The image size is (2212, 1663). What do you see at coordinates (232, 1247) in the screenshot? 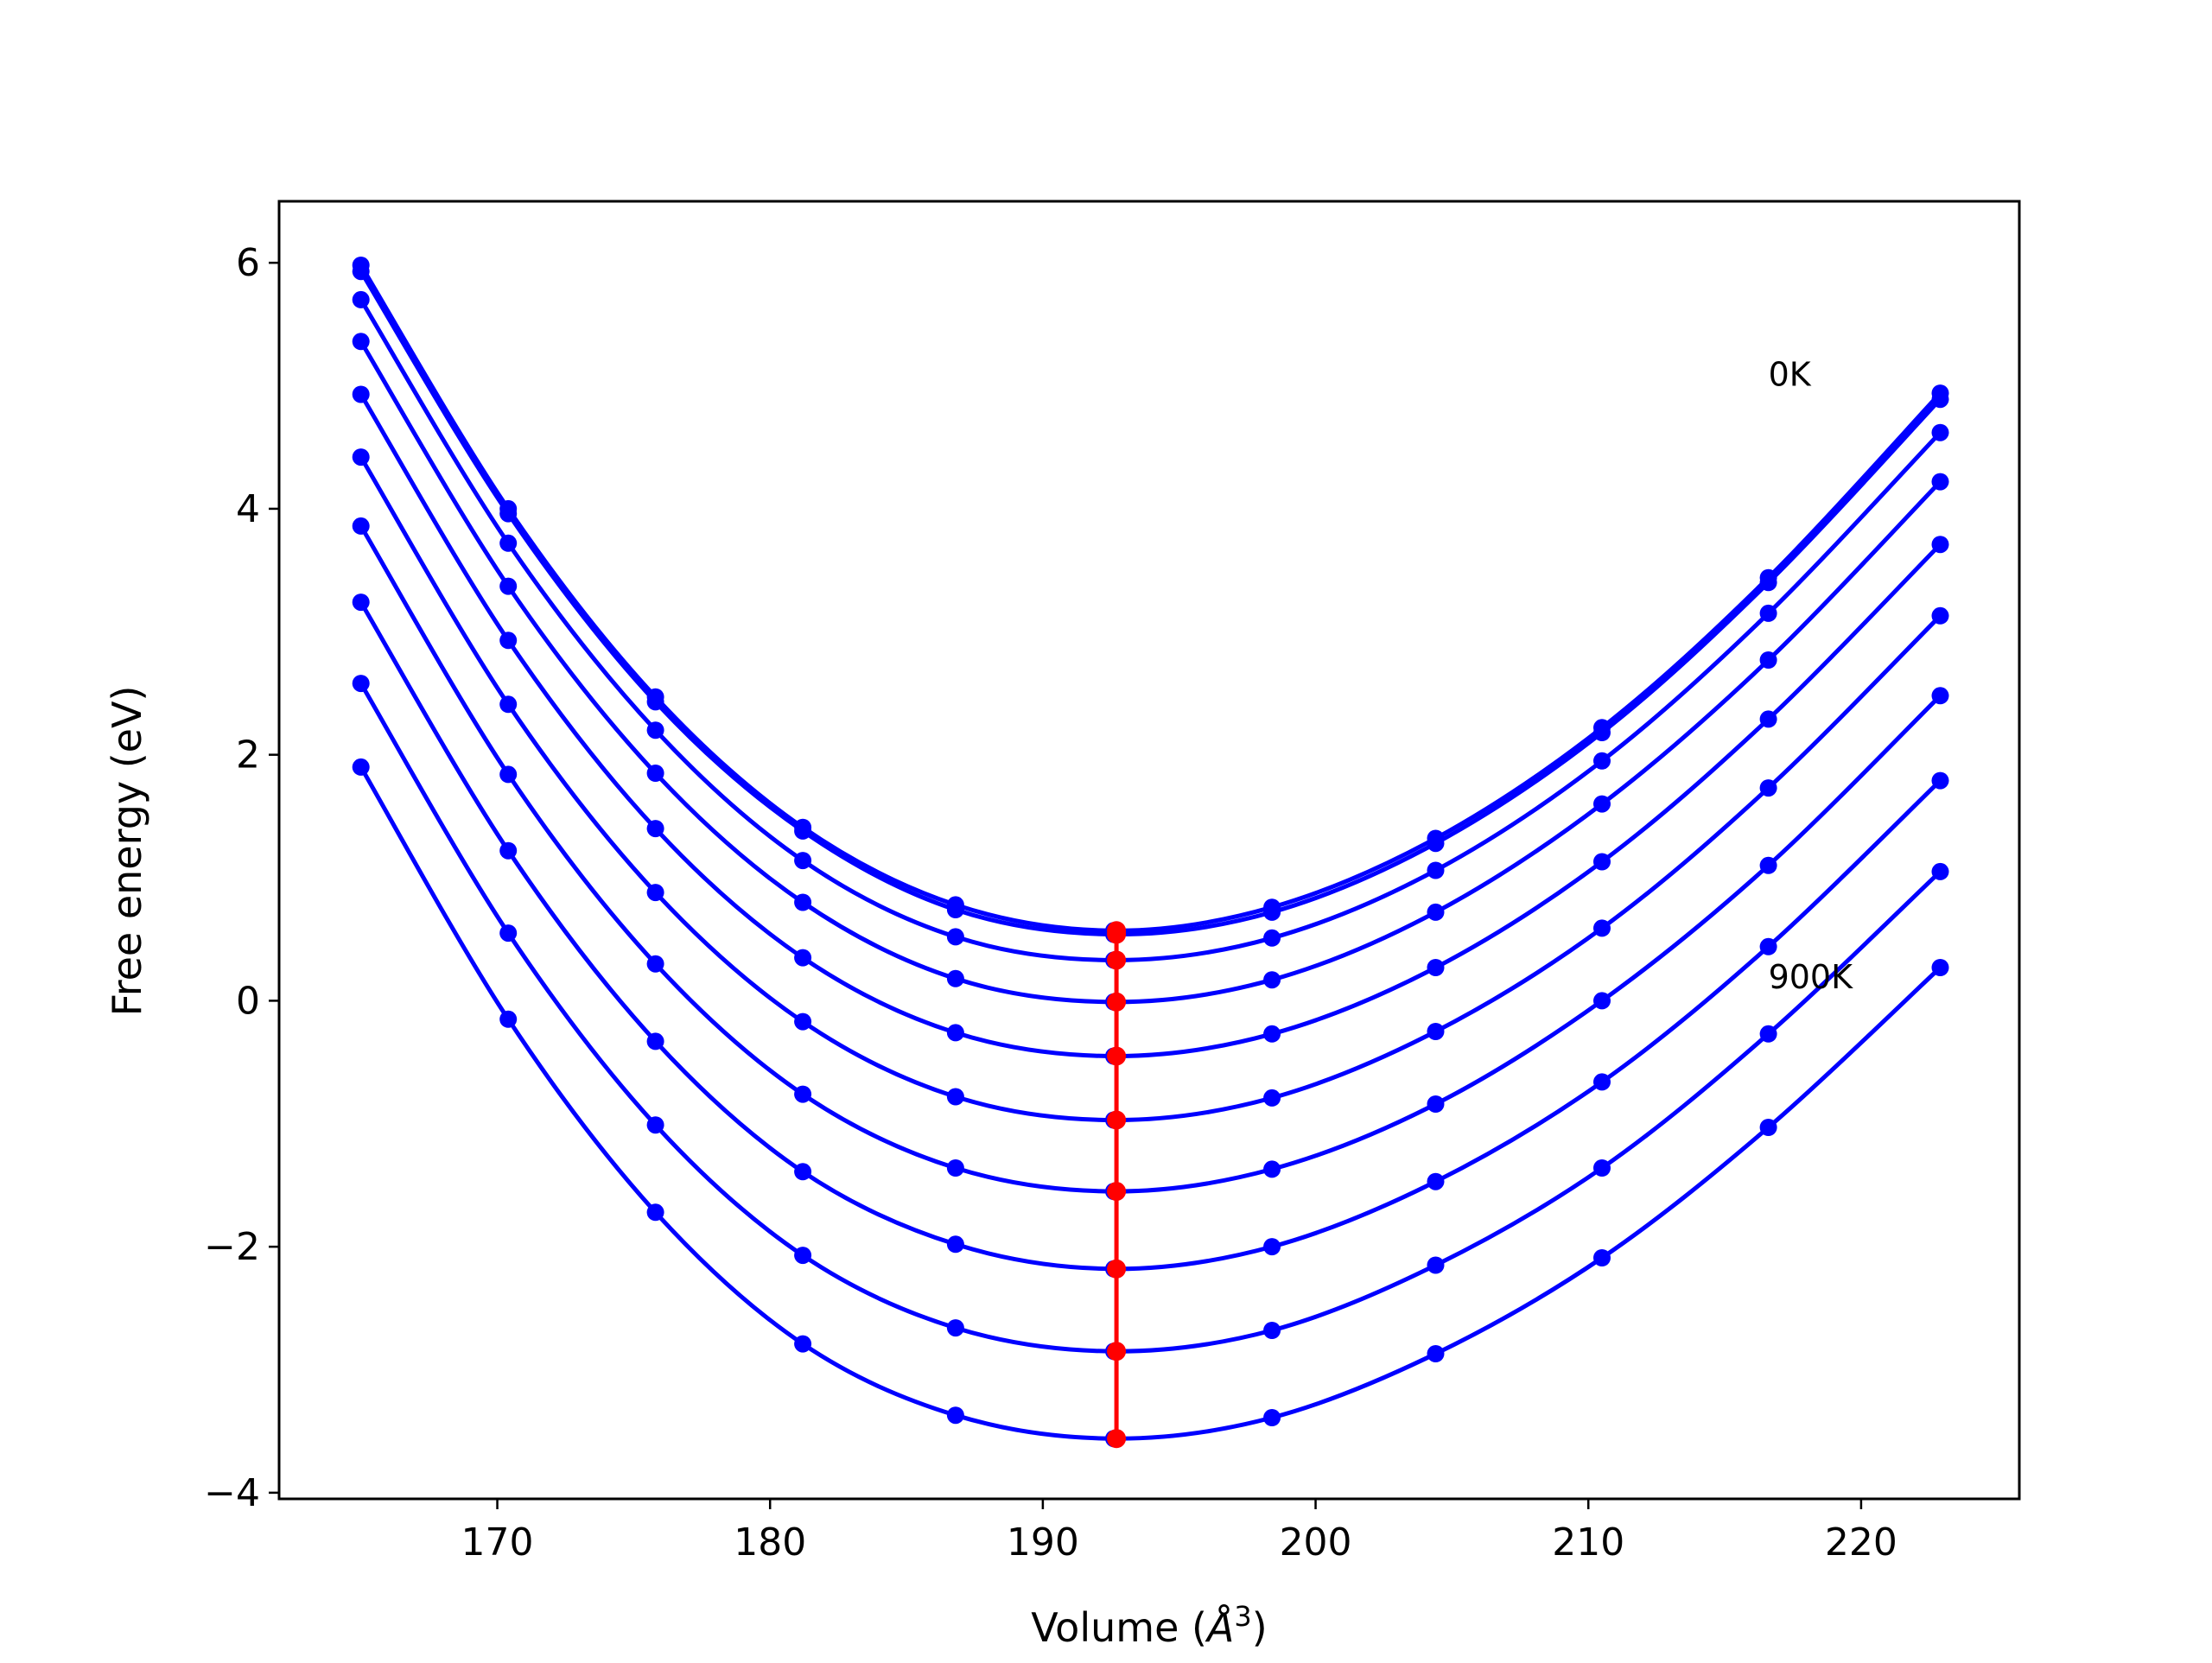
I see `y-tick-label: −2` at bounding box center [232, 1247].